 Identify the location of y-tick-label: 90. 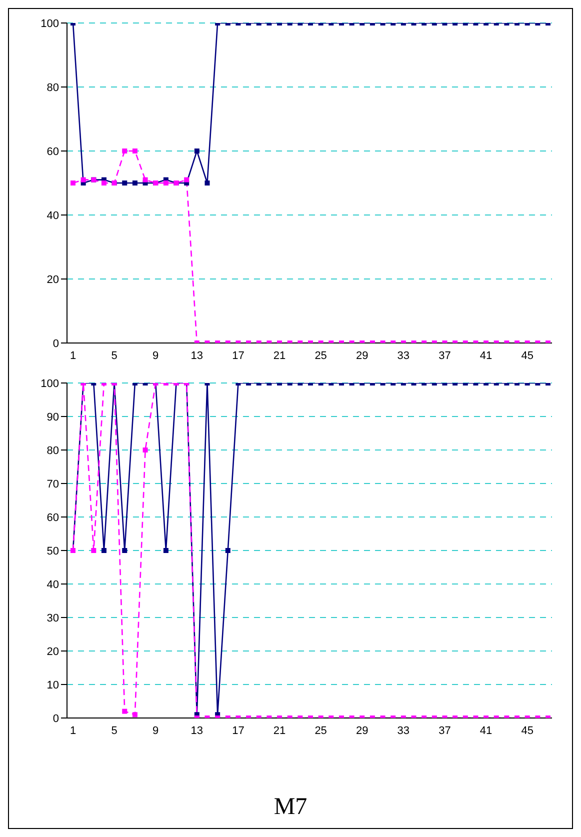
(52, 417).